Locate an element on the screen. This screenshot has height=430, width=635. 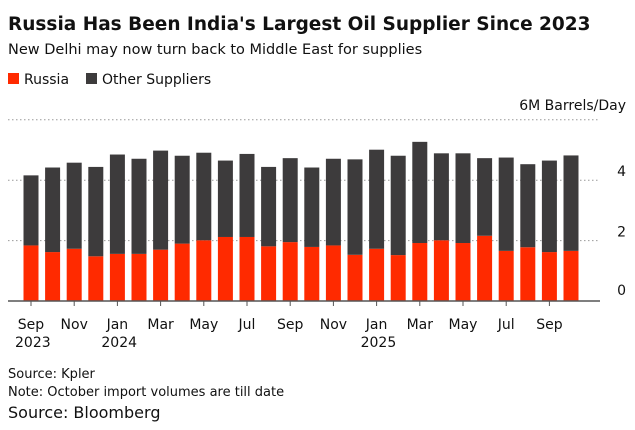
y-unit-label: 6M Barrels/Day is located at coordinates (572, 106).